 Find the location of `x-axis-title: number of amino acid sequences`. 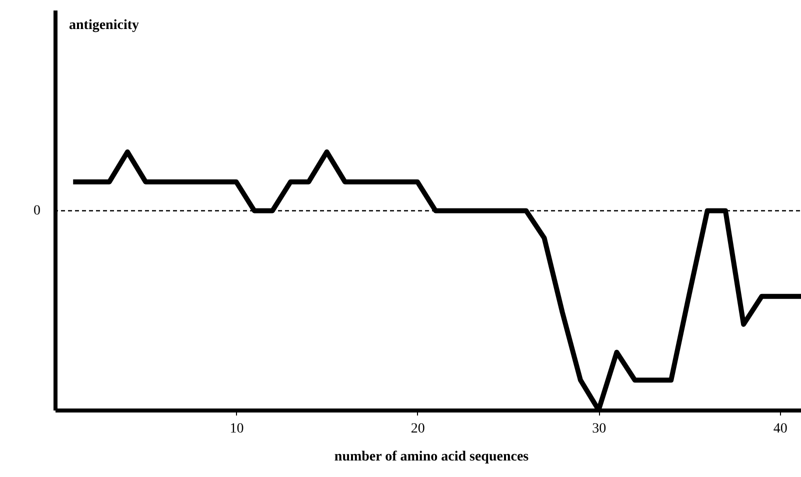

x-axis-title: number of amino acid sequences is located at coordinates (432, 457).